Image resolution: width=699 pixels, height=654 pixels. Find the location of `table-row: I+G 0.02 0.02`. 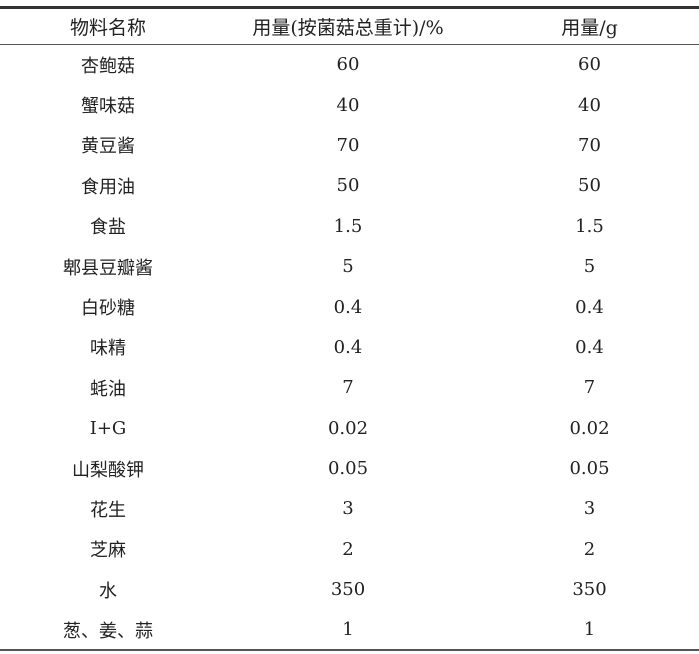

table-row: I+G 0.02 0.02 is located at coordinates (349, 428).